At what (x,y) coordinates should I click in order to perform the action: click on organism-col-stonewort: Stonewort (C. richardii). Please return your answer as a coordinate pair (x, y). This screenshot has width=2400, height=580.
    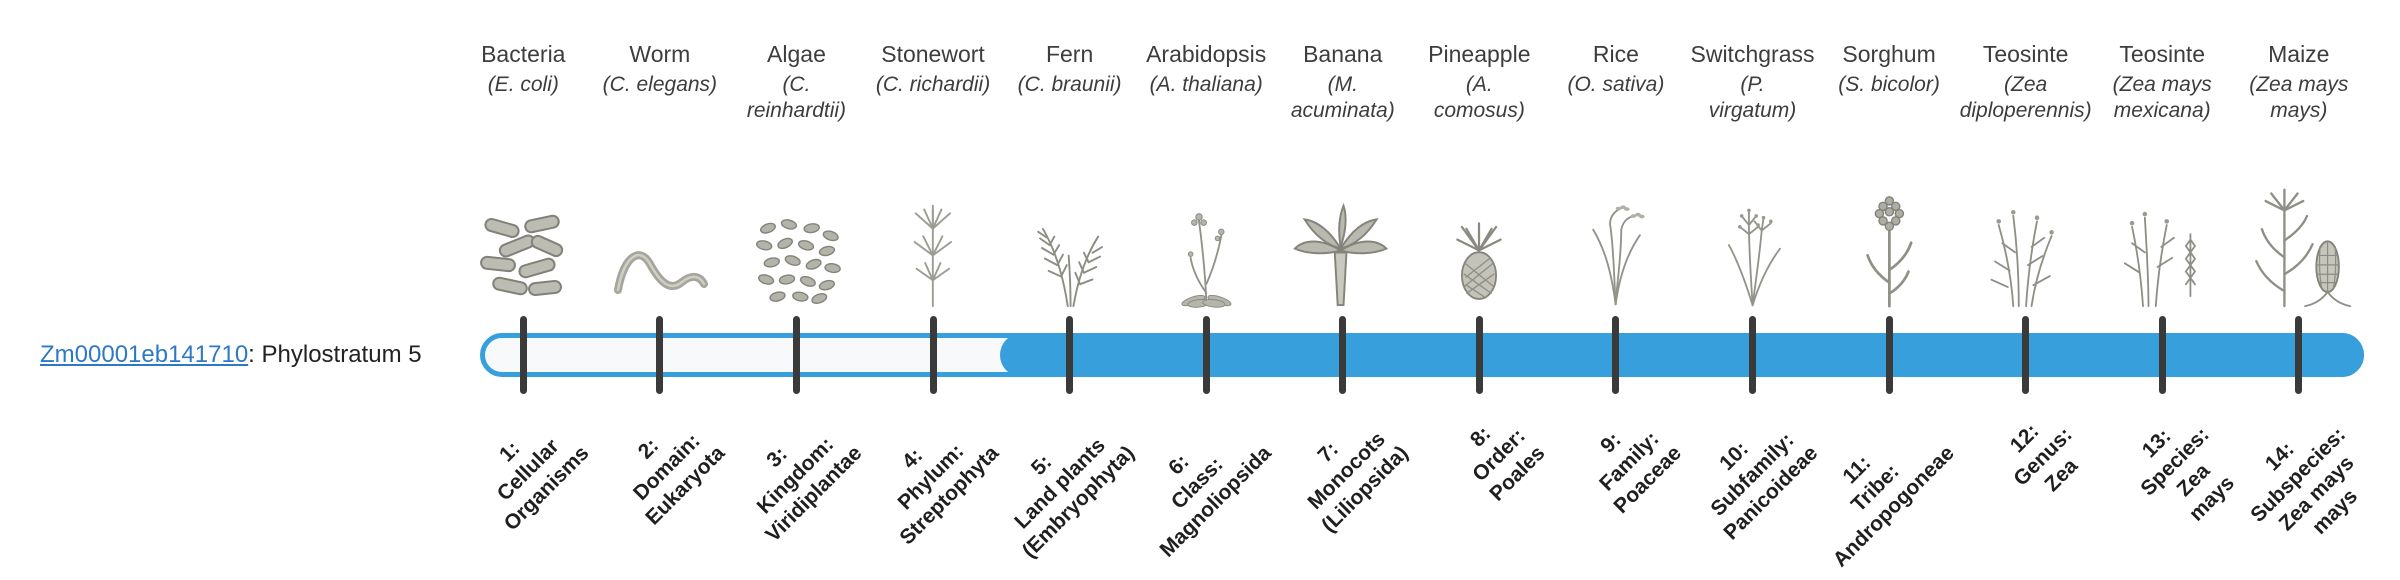
    Looking at the image, I should click on (933, 174).